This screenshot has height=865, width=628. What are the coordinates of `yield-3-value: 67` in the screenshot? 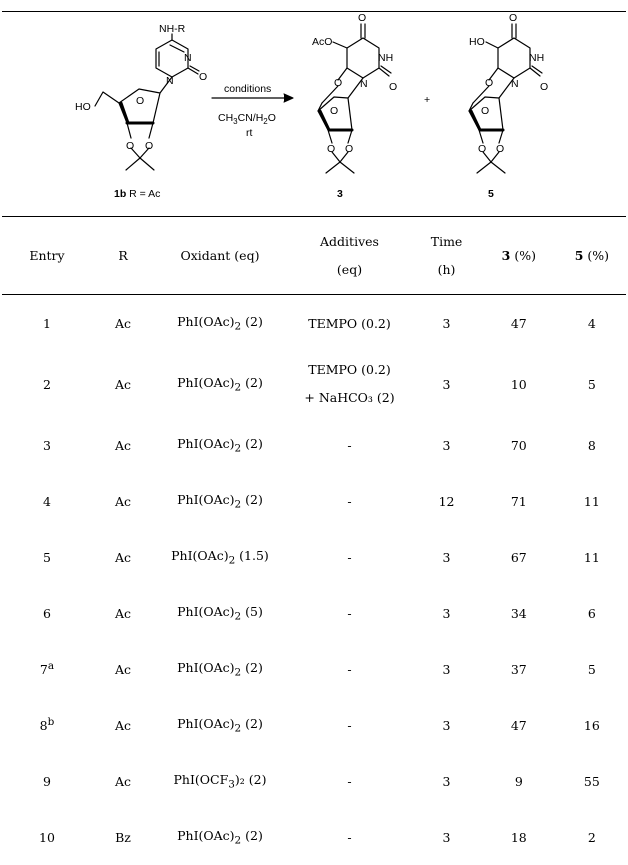 It's located at (519, 557).